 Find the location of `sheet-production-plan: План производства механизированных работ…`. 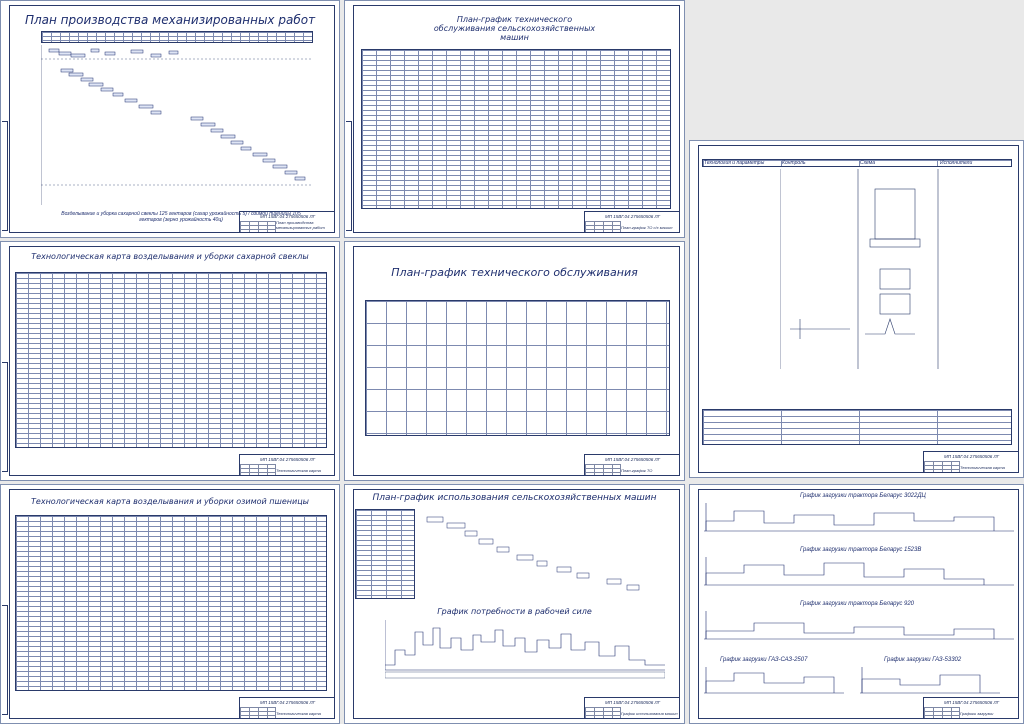

sheet-production-plan: План производства механизированных работ… is located at coordinates (170, 119).